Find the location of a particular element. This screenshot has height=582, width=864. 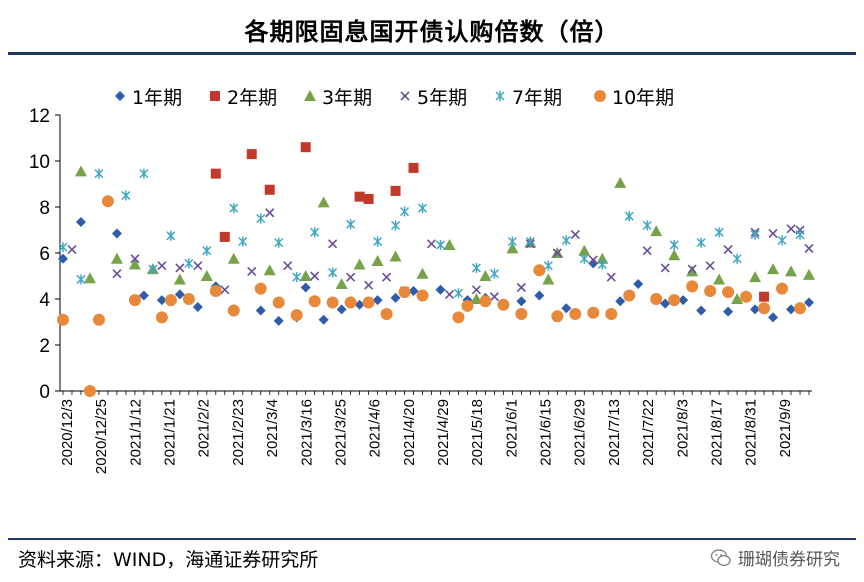

watermark: 珊瑚债券研究 is located at coordinates (775, 557).